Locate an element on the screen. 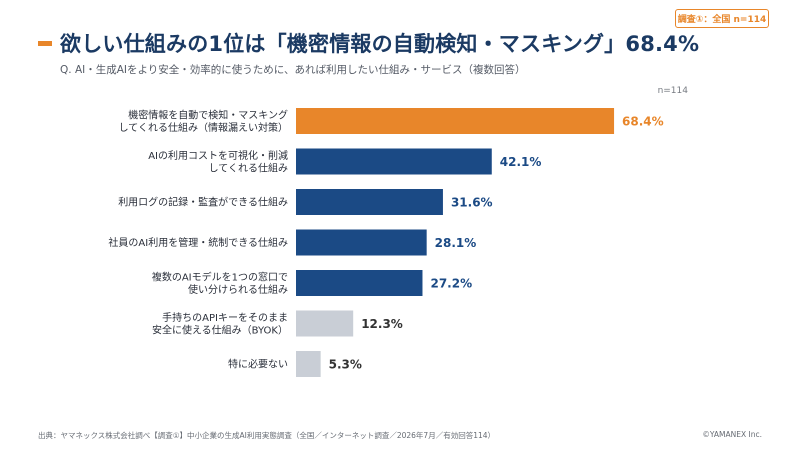 The image size is (800, 450). page-title: 欲しい仕組みの1位は「機密情報の自動検知・マスキング」68.4% is located at coordinates (380, 44).